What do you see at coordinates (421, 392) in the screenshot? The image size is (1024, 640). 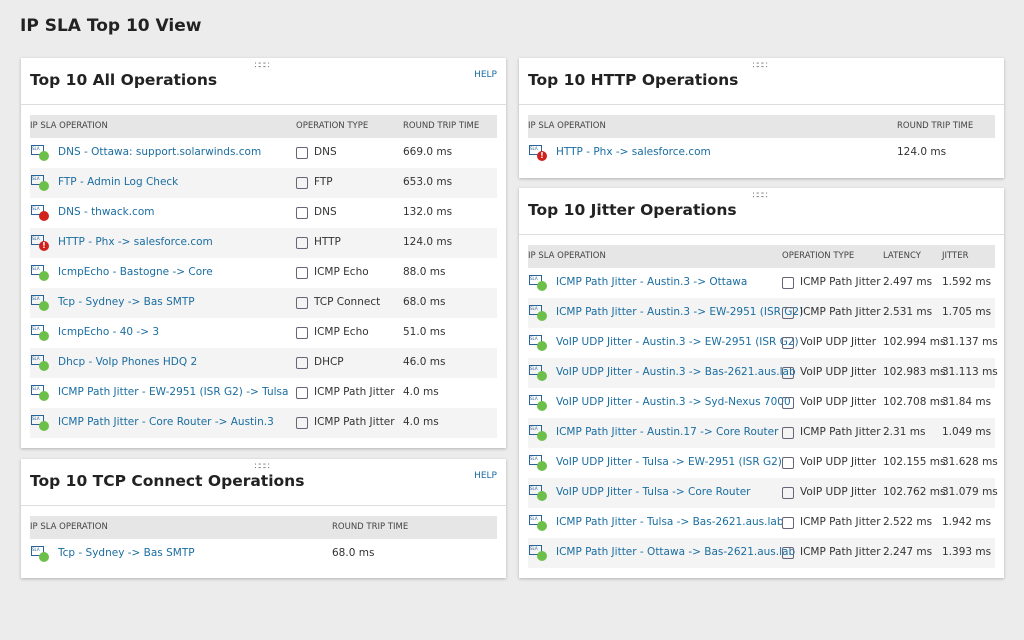 I see `cell: 4.0 ms` at bounding box center [421, 392].